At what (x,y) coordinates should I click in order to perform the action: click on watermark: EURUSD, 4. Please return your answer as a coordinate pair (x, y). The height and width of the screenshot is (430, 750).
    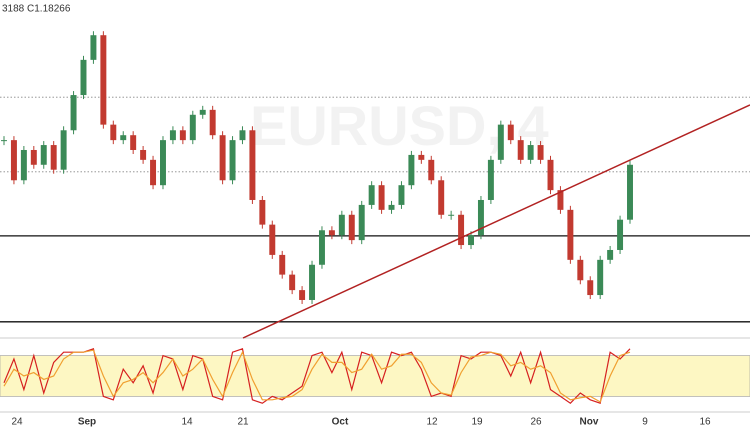
    Looking at the image, I should click on (399, 125).